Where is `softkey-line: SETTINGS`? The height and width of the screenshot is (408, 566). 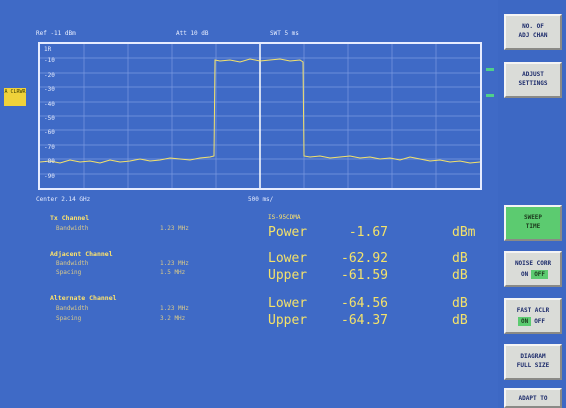
softkey-line: SETTINGS is located at coordinates (533, 83).